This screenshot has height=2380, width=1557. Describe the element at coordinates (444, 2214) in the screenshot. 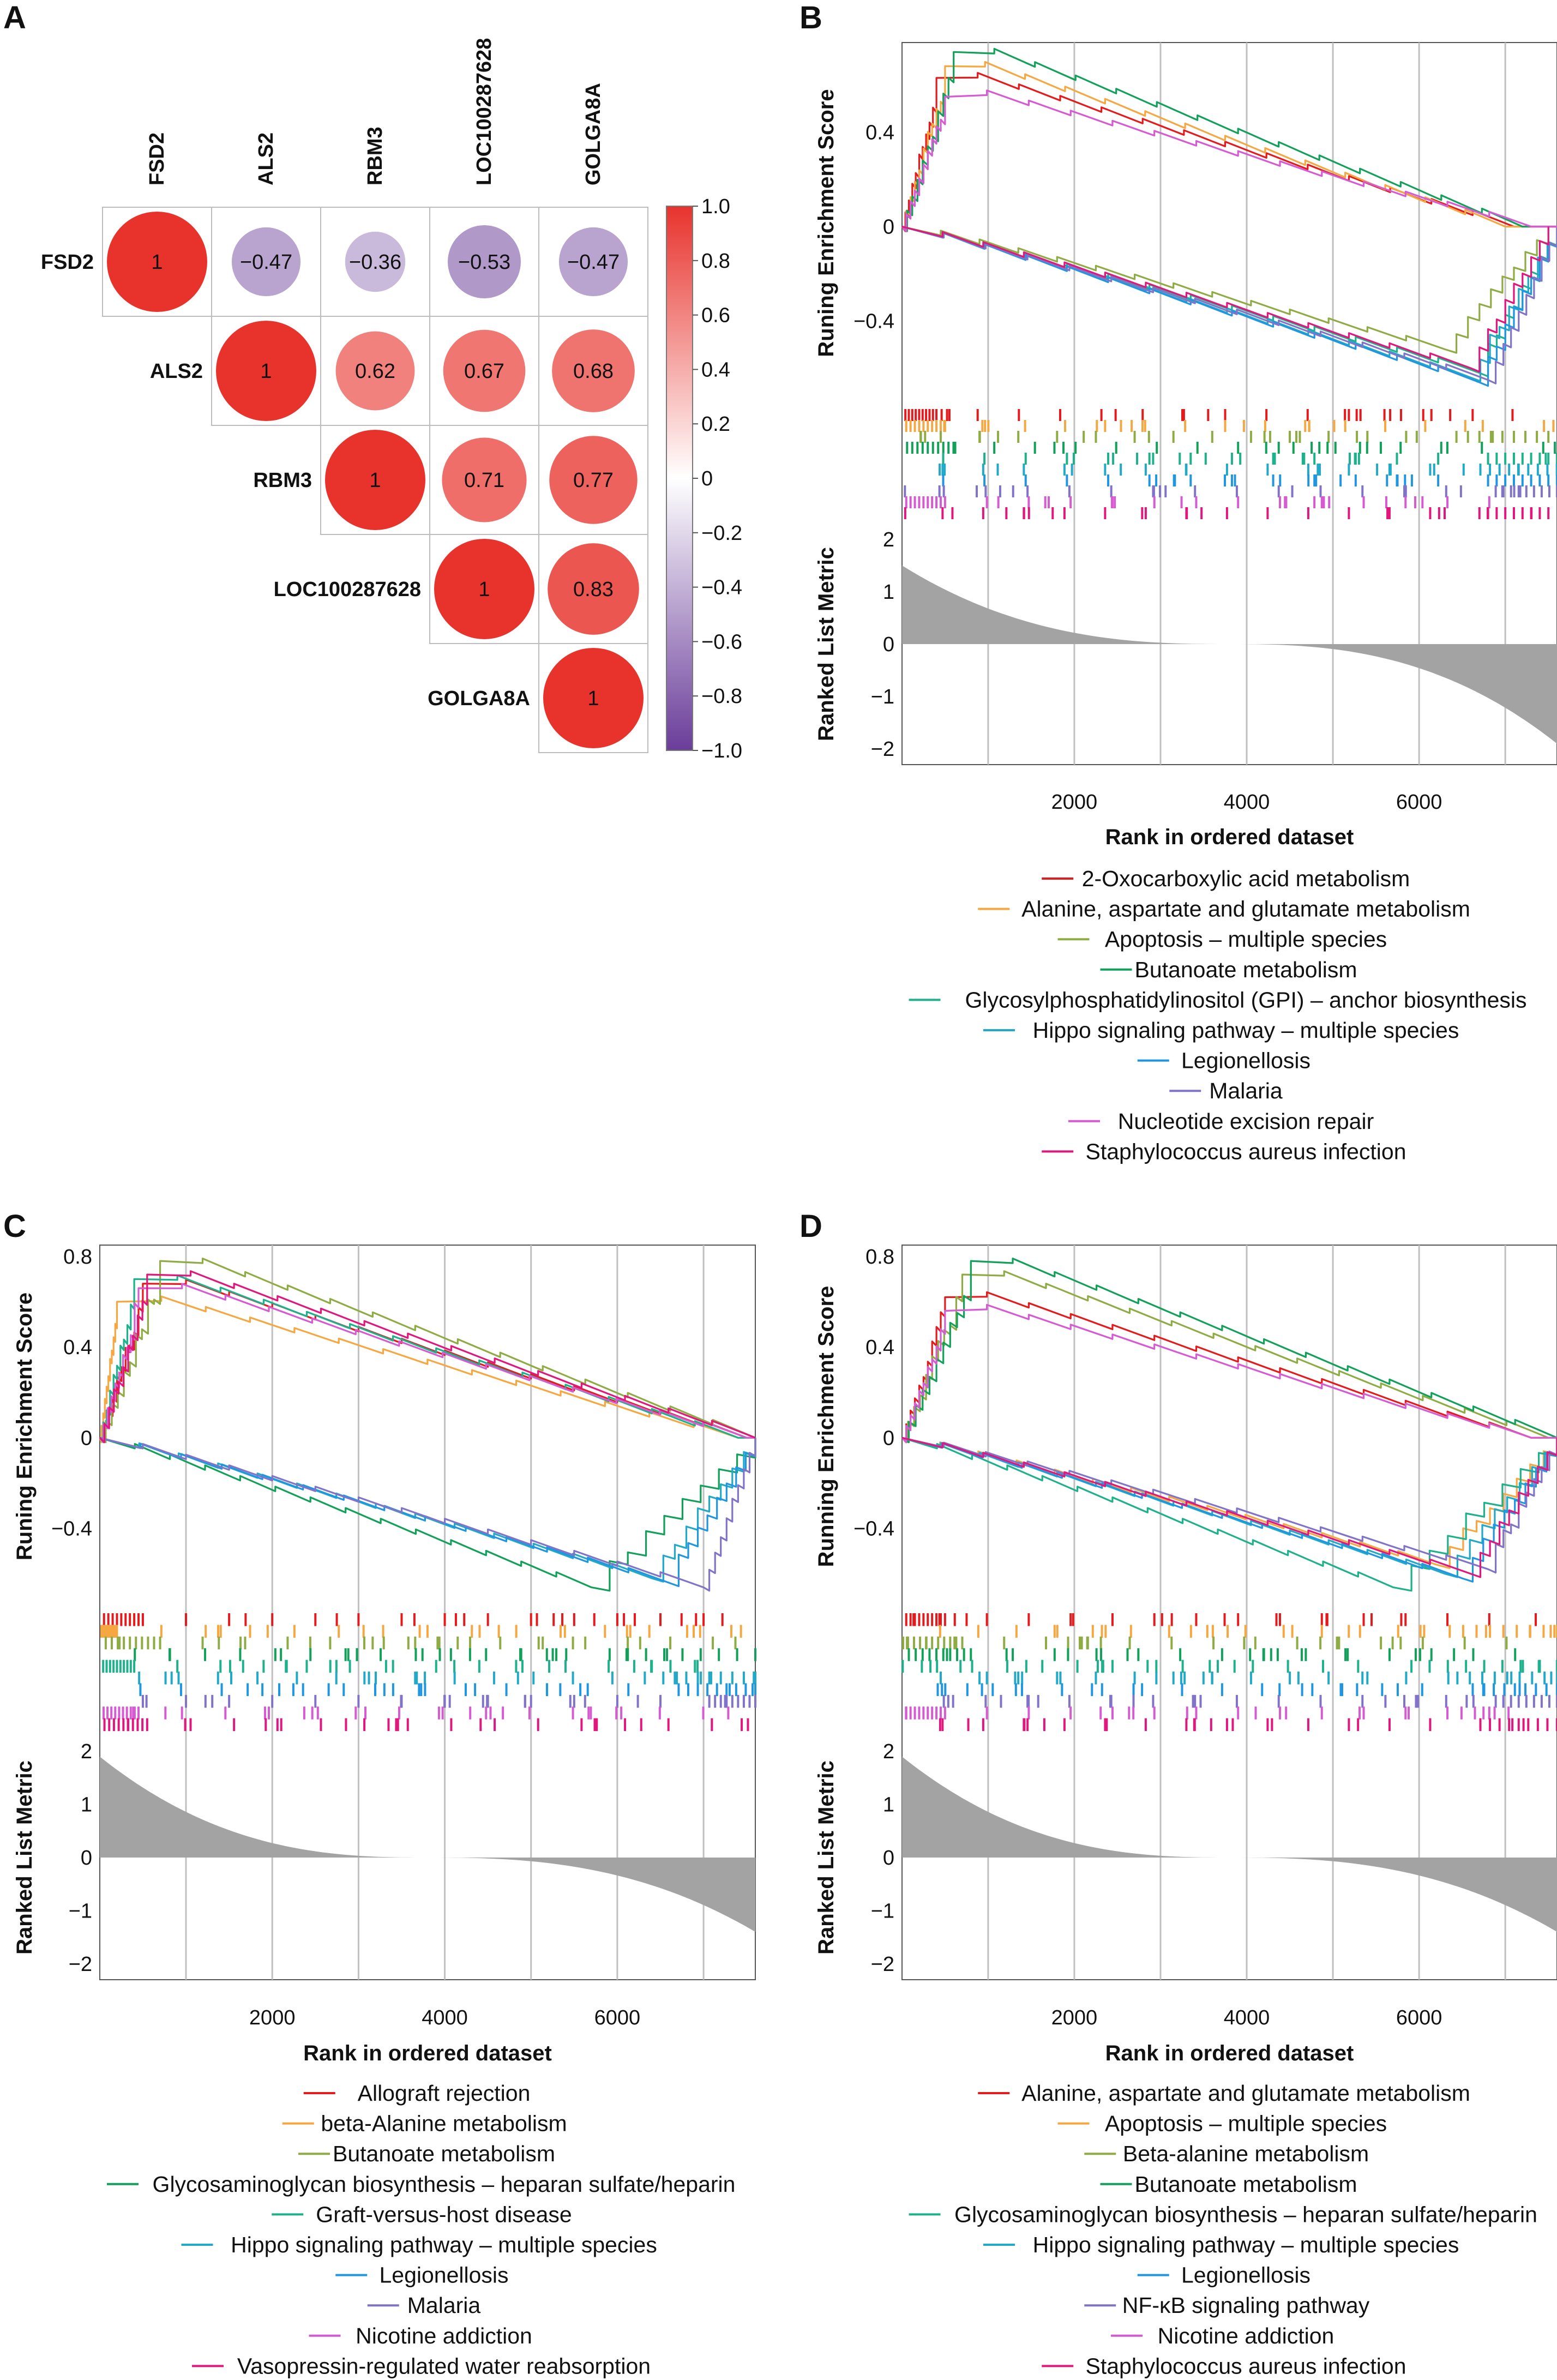

I see `legend-label: Graft-versus-host disease` at that location.